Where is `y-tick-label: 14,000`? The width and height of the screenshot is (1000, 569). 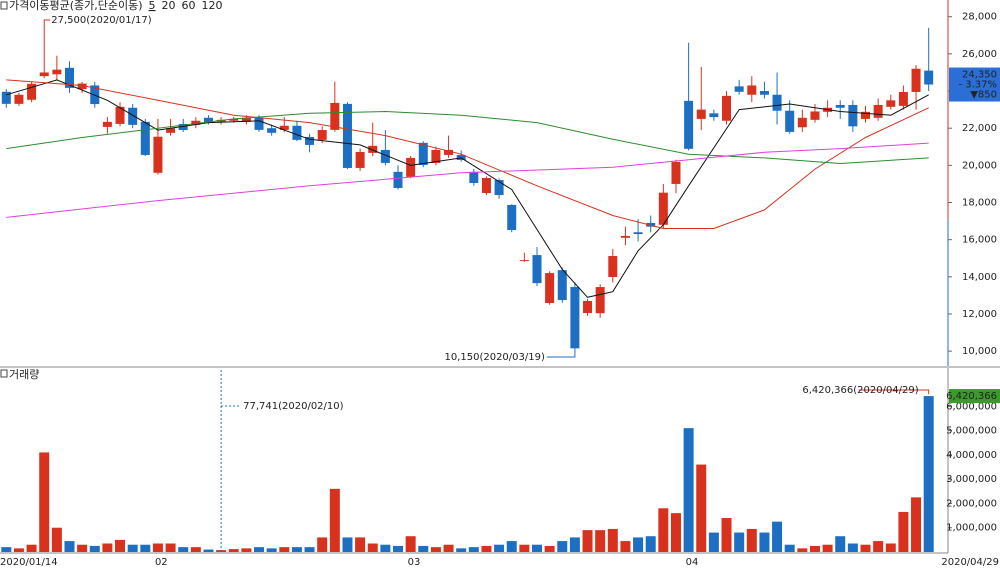
y-tick-label: 14,000 is located at coordinates (979, 277).